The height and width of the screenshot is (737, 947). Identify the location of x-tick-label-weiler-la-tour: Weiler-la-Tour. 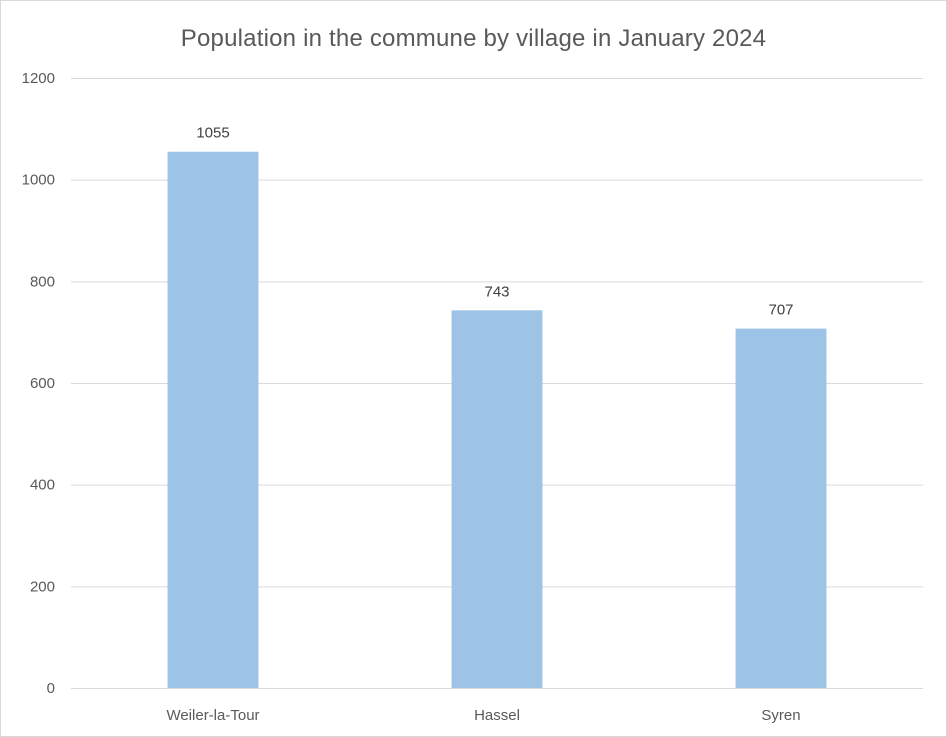
(212, 715).